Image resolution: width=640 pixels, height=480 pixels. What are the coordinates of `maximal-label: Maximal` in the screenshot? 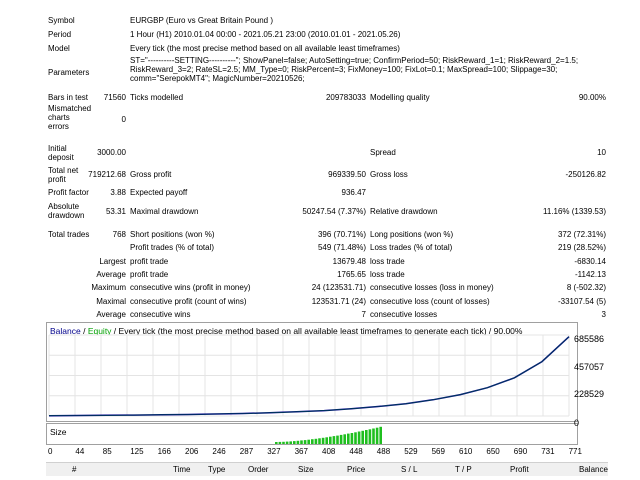 It's located at (111, 301).